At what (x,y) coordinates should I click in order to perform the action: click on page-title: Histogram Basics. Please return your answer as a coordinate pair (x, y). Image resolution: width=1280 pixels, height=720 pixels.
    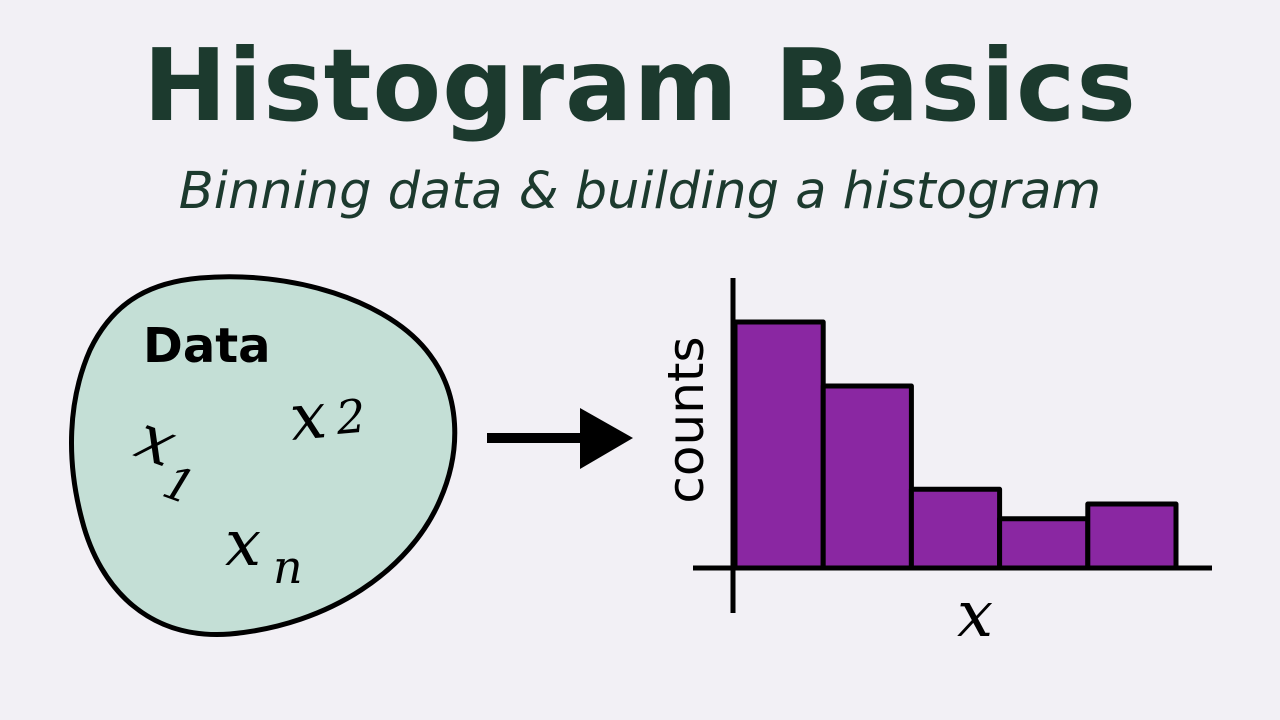
    Looking at the image, I should click on (640, 85).